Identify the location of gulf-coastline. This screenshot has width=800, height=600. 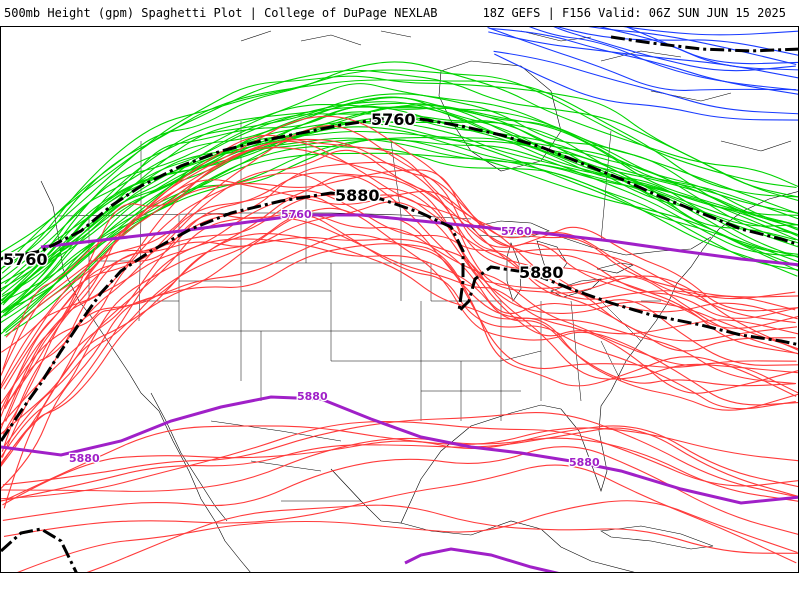
(471, 457).